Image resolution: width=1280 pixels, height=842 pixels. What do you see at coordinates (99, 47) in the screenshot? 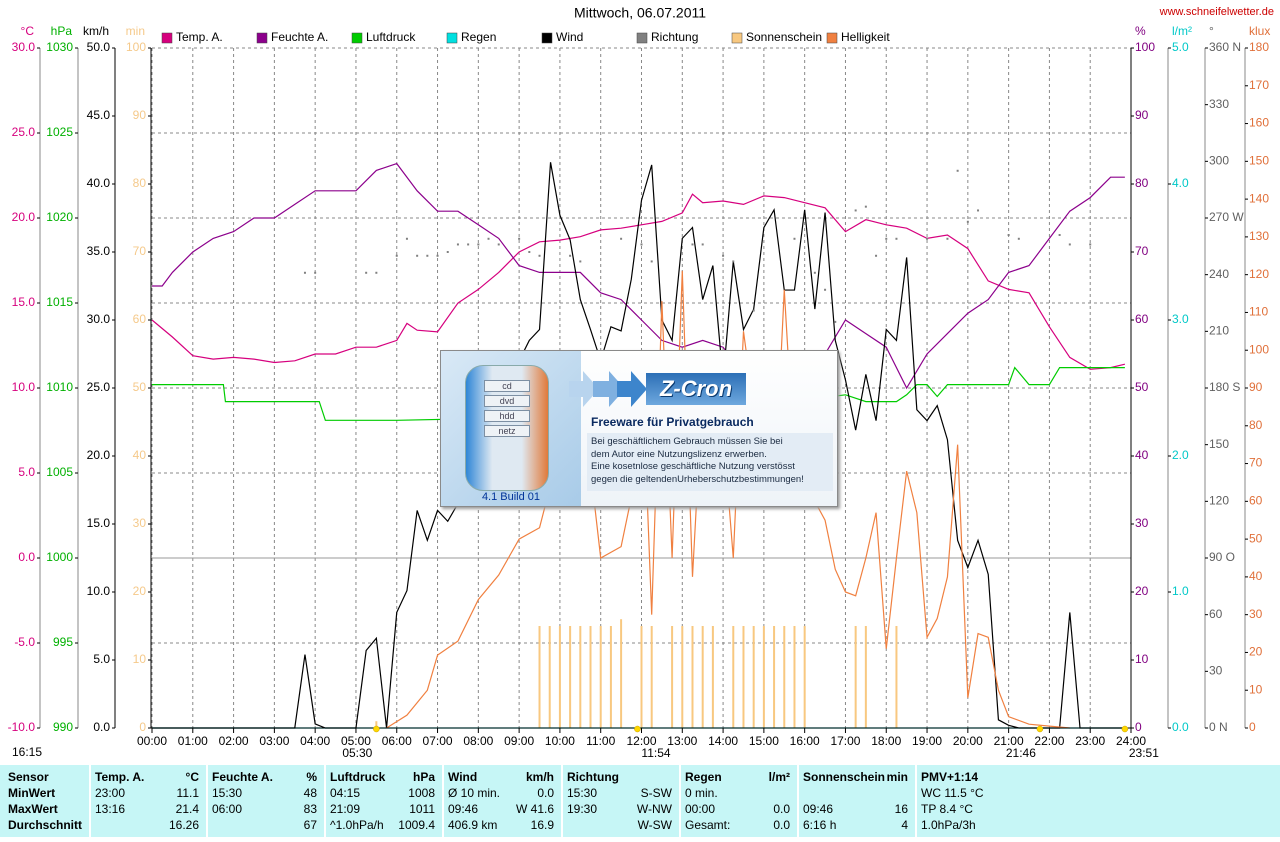
I see `y-tick-label: 50.0` at bounding box center [99, 47].